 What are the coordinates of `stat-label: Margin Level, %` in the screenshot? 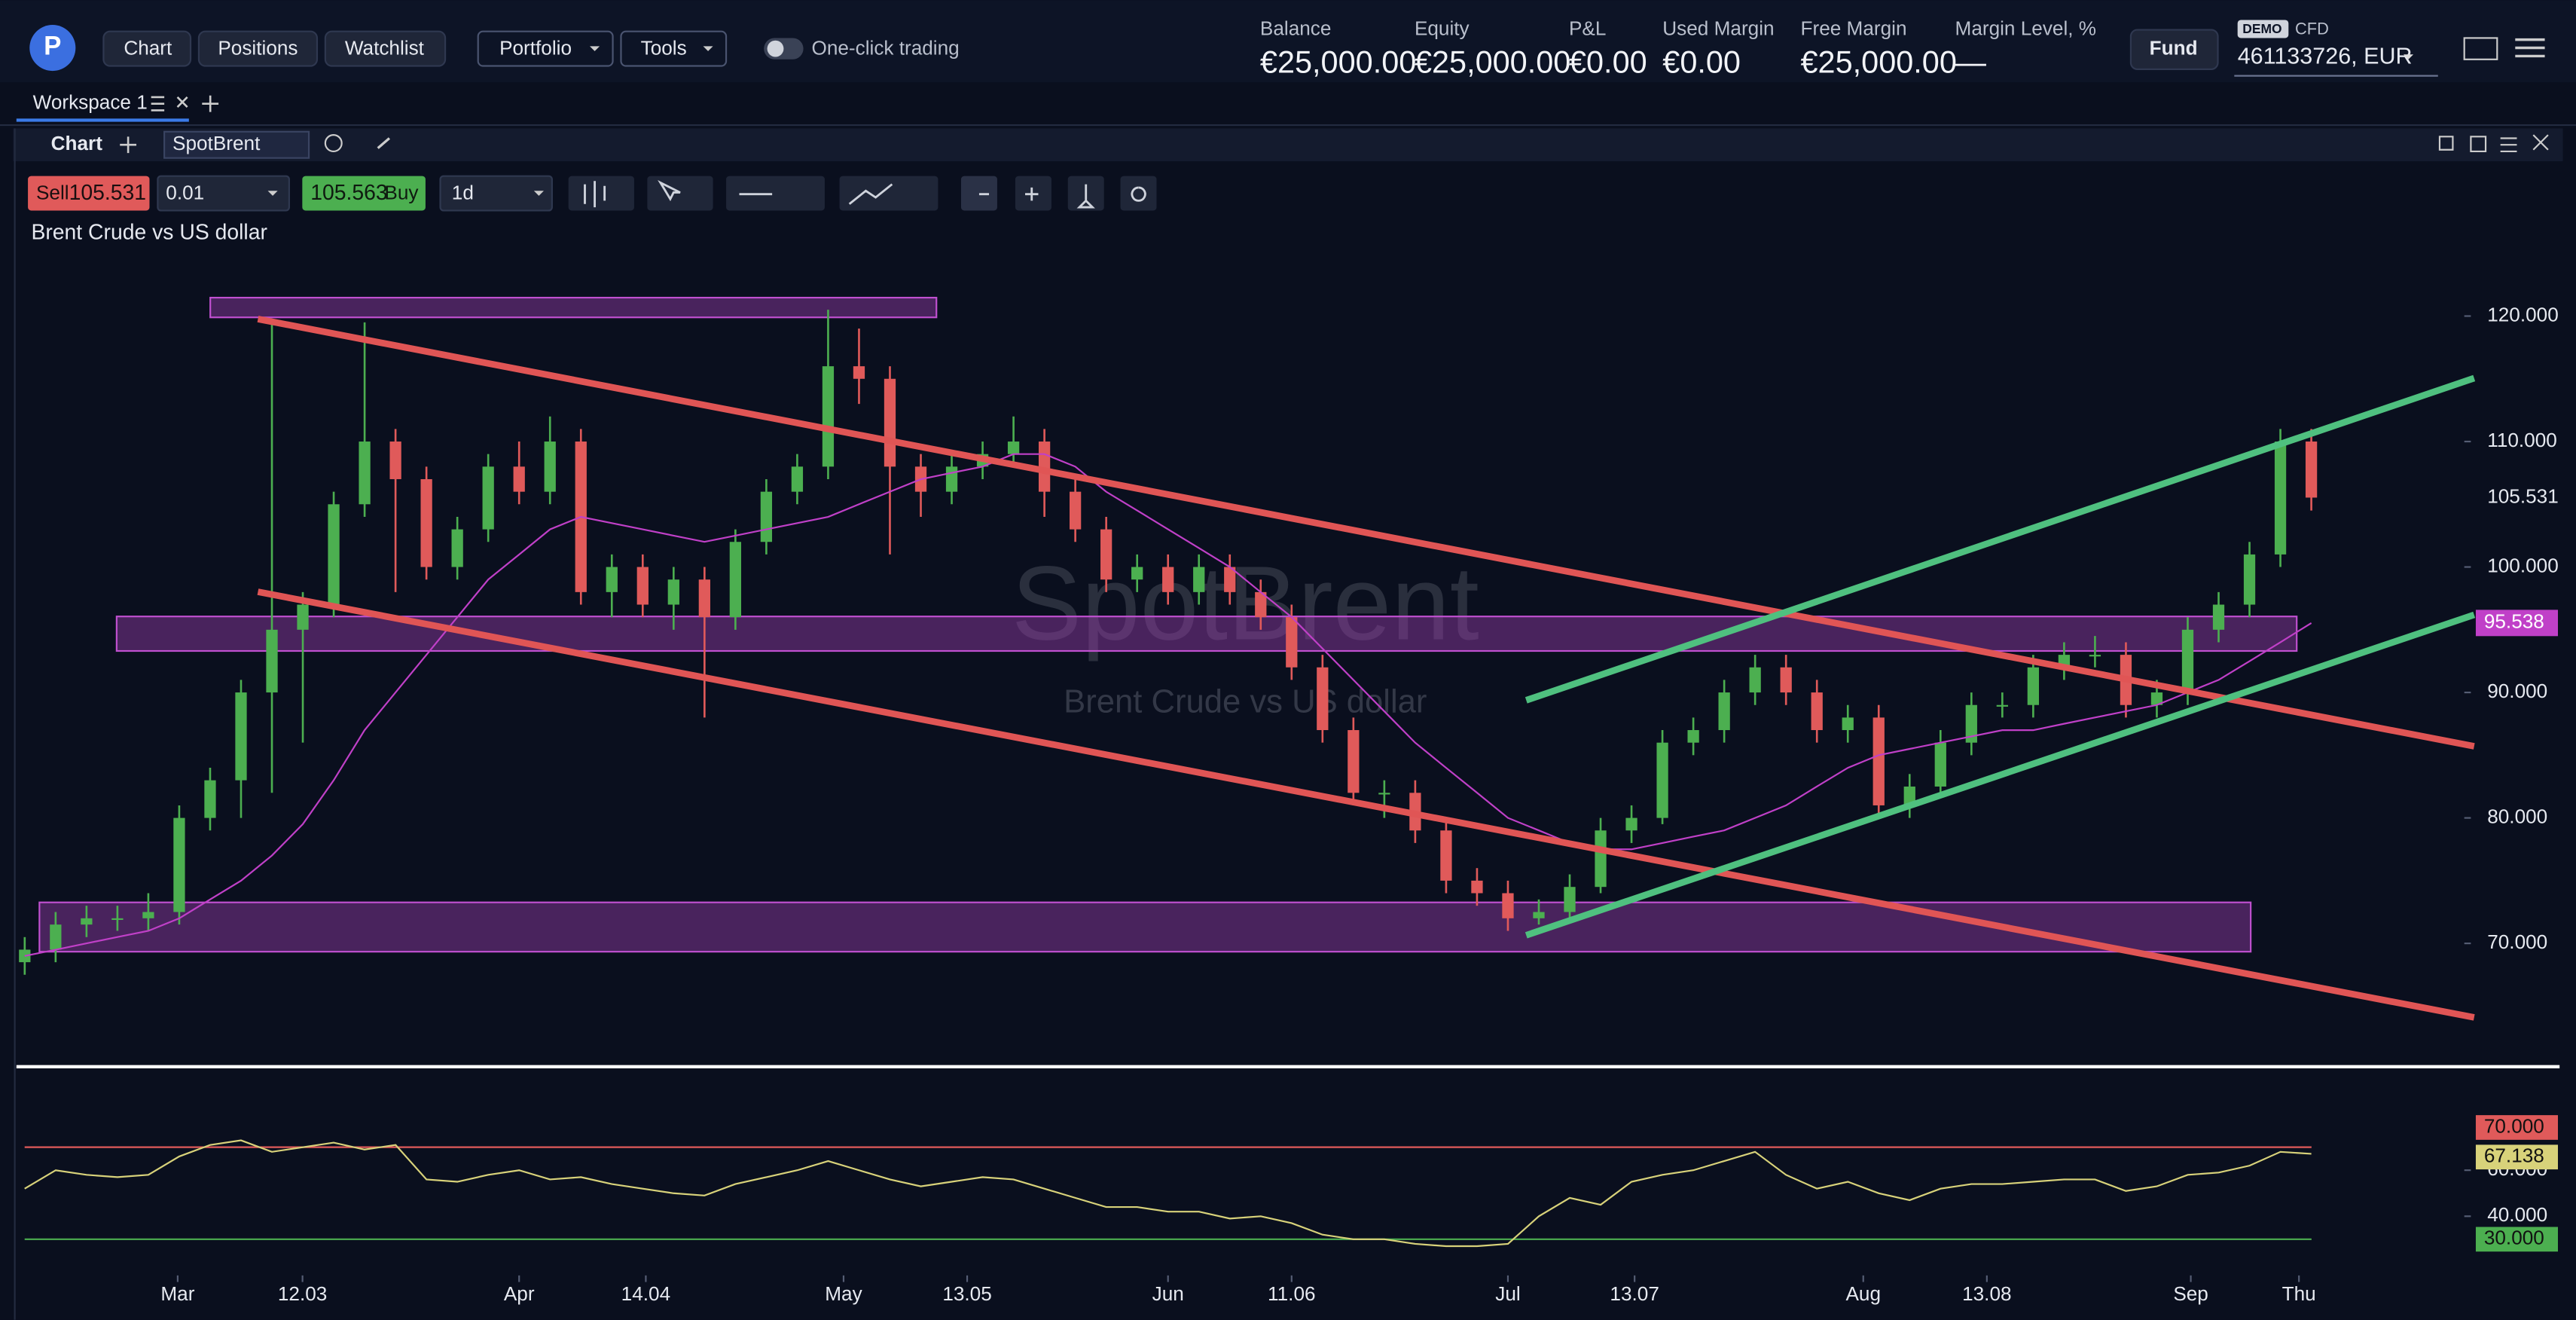 It's located at (2026, 28).